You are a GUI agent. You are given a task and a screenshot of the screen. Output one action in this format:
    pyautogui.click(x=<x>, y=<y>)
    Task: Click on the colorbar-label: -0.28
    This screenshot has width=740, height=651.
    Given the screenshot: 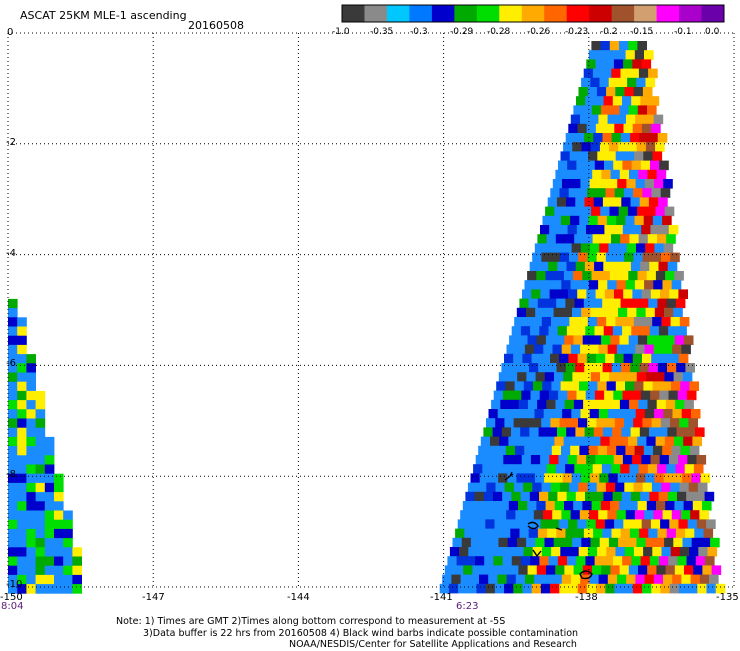 What is the action you would take?
    pyautogui.click(x=499, y=32)
    